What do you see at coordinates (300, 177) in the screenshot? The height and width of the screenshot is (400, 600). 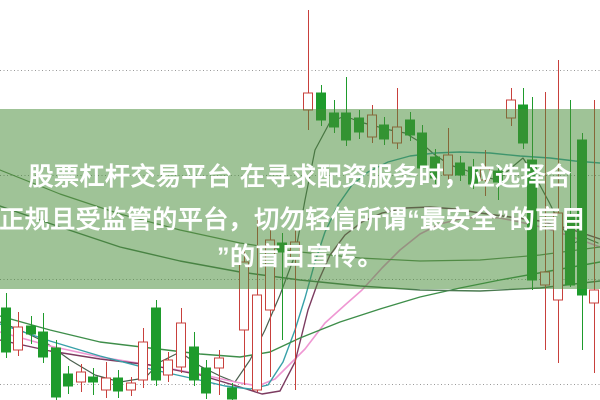 I see `banner-text-line-1: 股票杠杆交易平台 在寻求配资服务时，应选择合` at bounding box center [300, 177].